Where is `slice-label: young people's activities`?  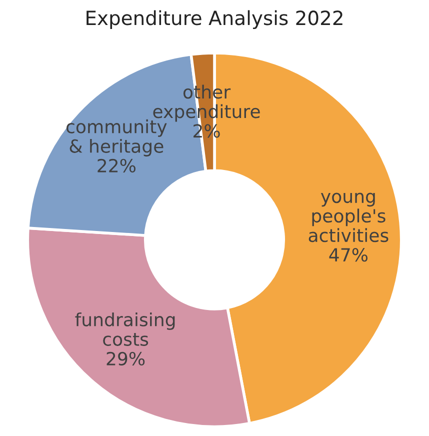 slice-label: young people's activities is located at coordinates (348, 217).